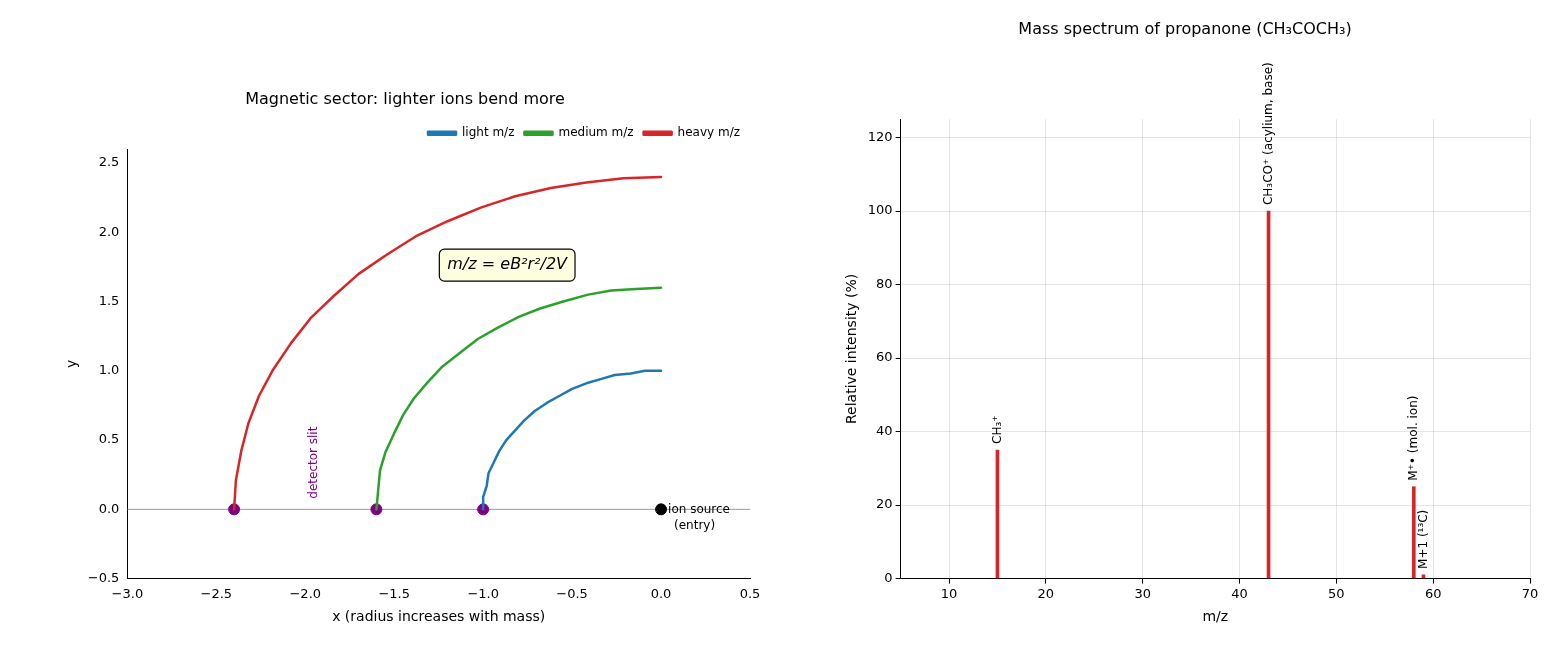  What do you see at coordinates (216, 593) in the screenshot?
I see `x-tick-label: −2.5` at bounding box center [216, 593].